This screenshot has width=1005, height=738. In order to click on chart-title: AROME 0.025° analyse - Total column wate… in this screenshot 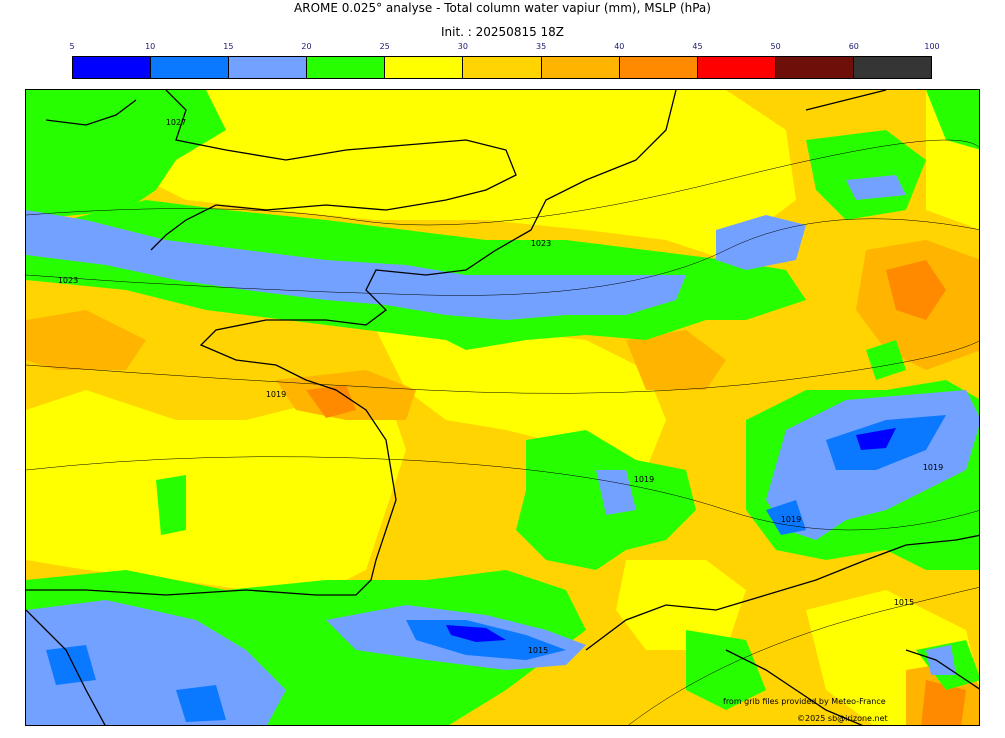, I will do `click(502, 8)`.